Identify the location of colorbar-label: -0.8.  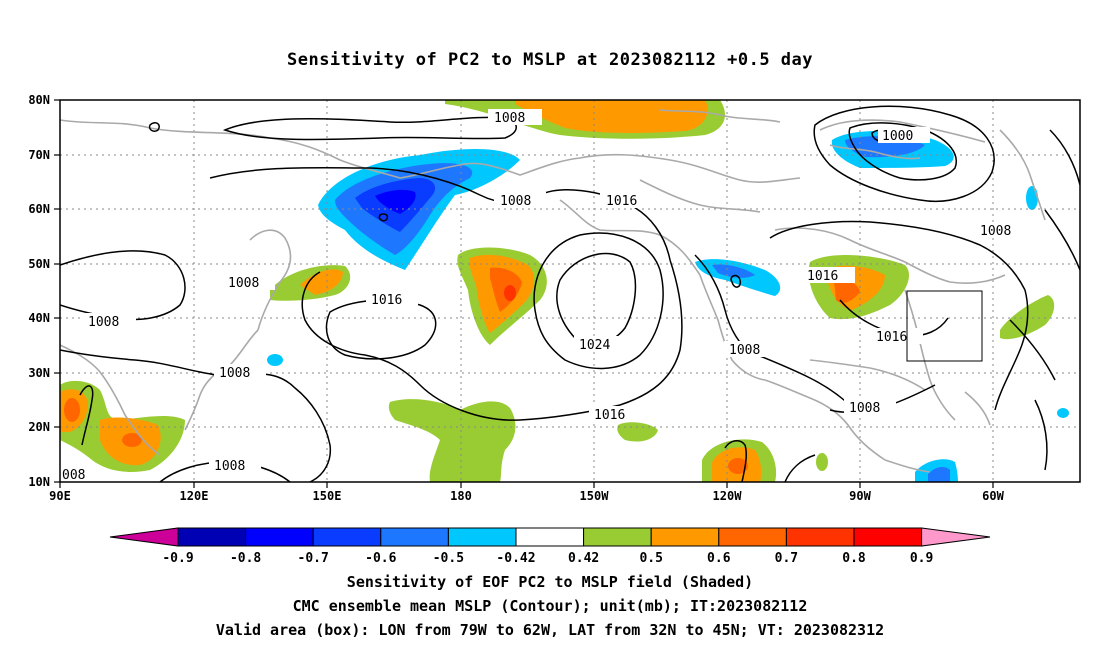
(245, 558).